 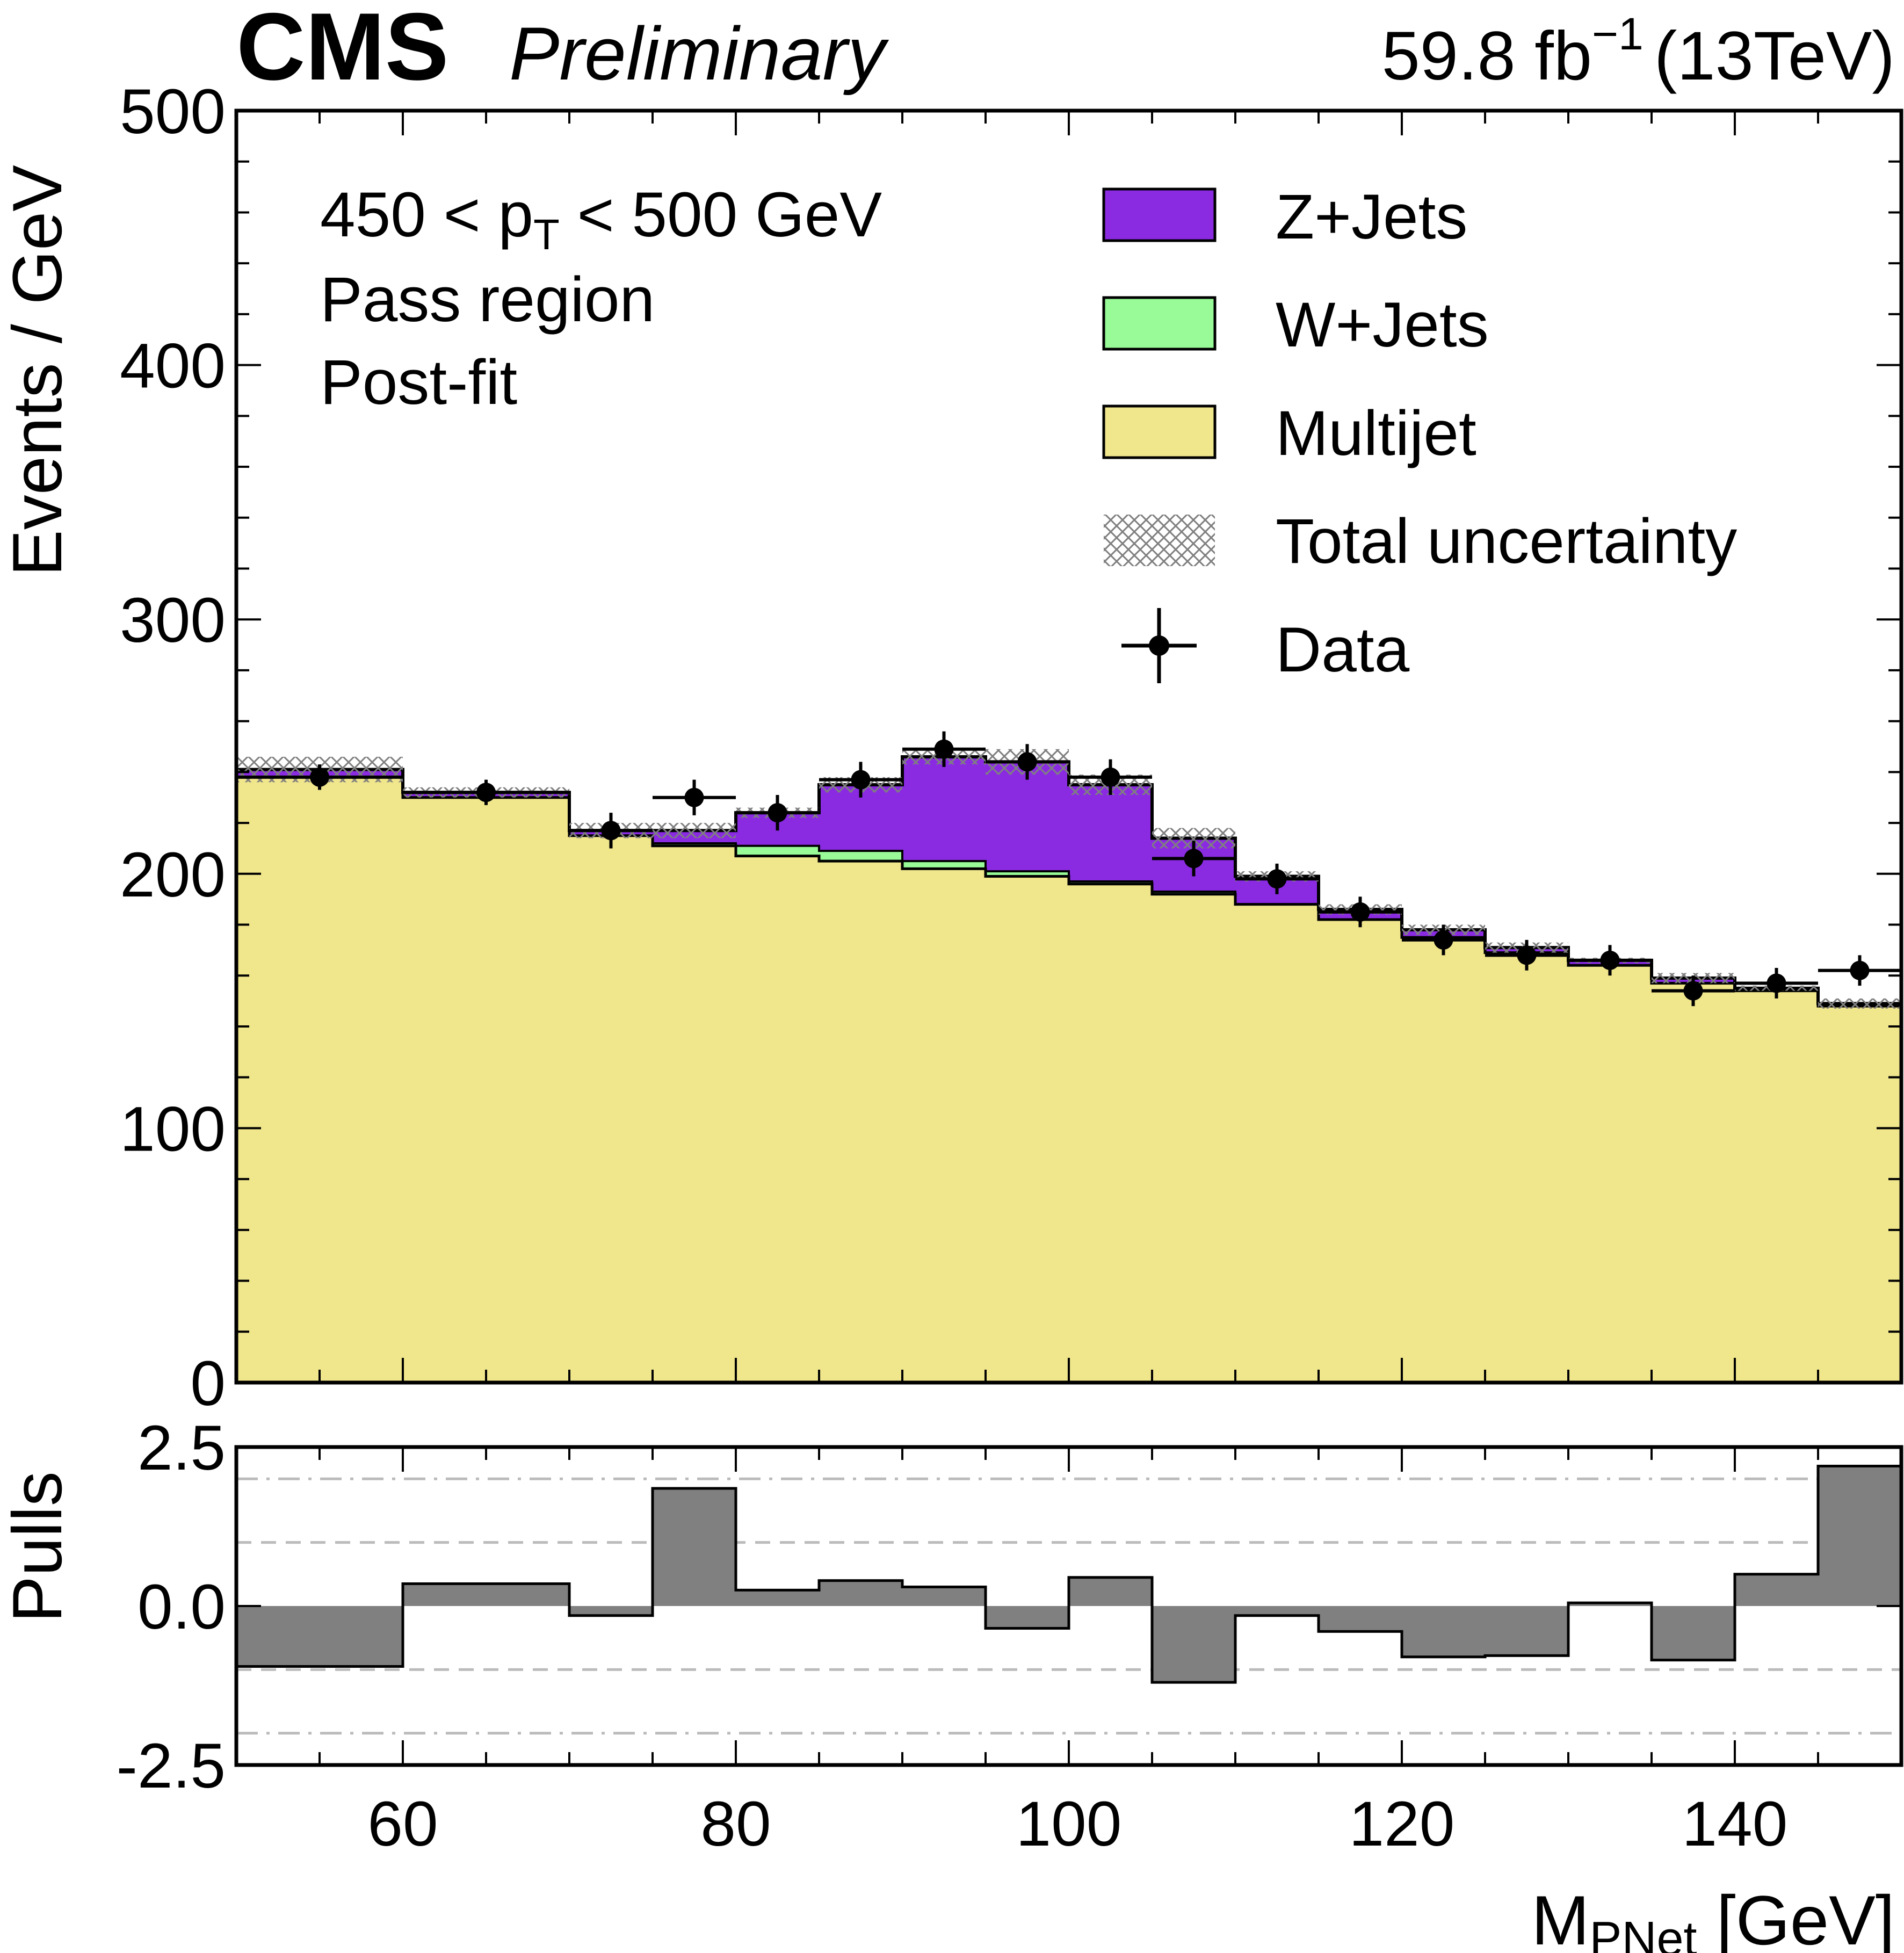 What do you see at coordinates (1159, 214) in the screenshot?
I see `legend-zjets-swatch` at bounding box center [1159, 214].